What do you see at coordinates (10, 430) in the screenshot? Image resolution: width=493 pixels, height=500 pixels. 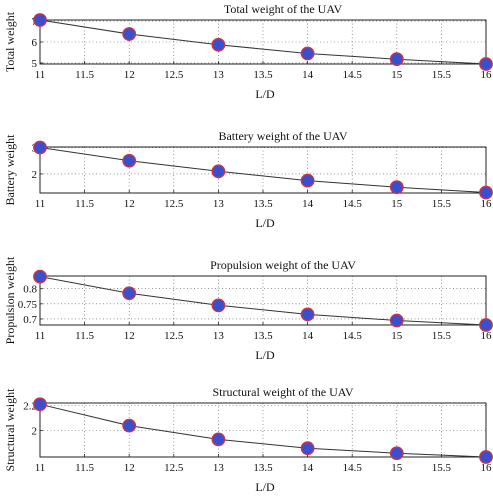 I see `y-axis-label: Structural weight` at bounding box center [10, 430].